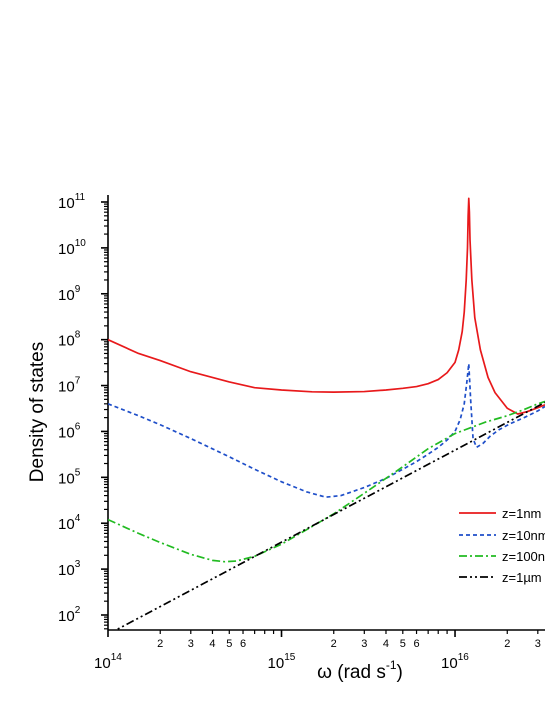 The image size is (545, 705). What do you see at coordinates (78, 518) in the screenshot?
I see `y-tick-label-exp: 4` at bounding box center [78, 518].